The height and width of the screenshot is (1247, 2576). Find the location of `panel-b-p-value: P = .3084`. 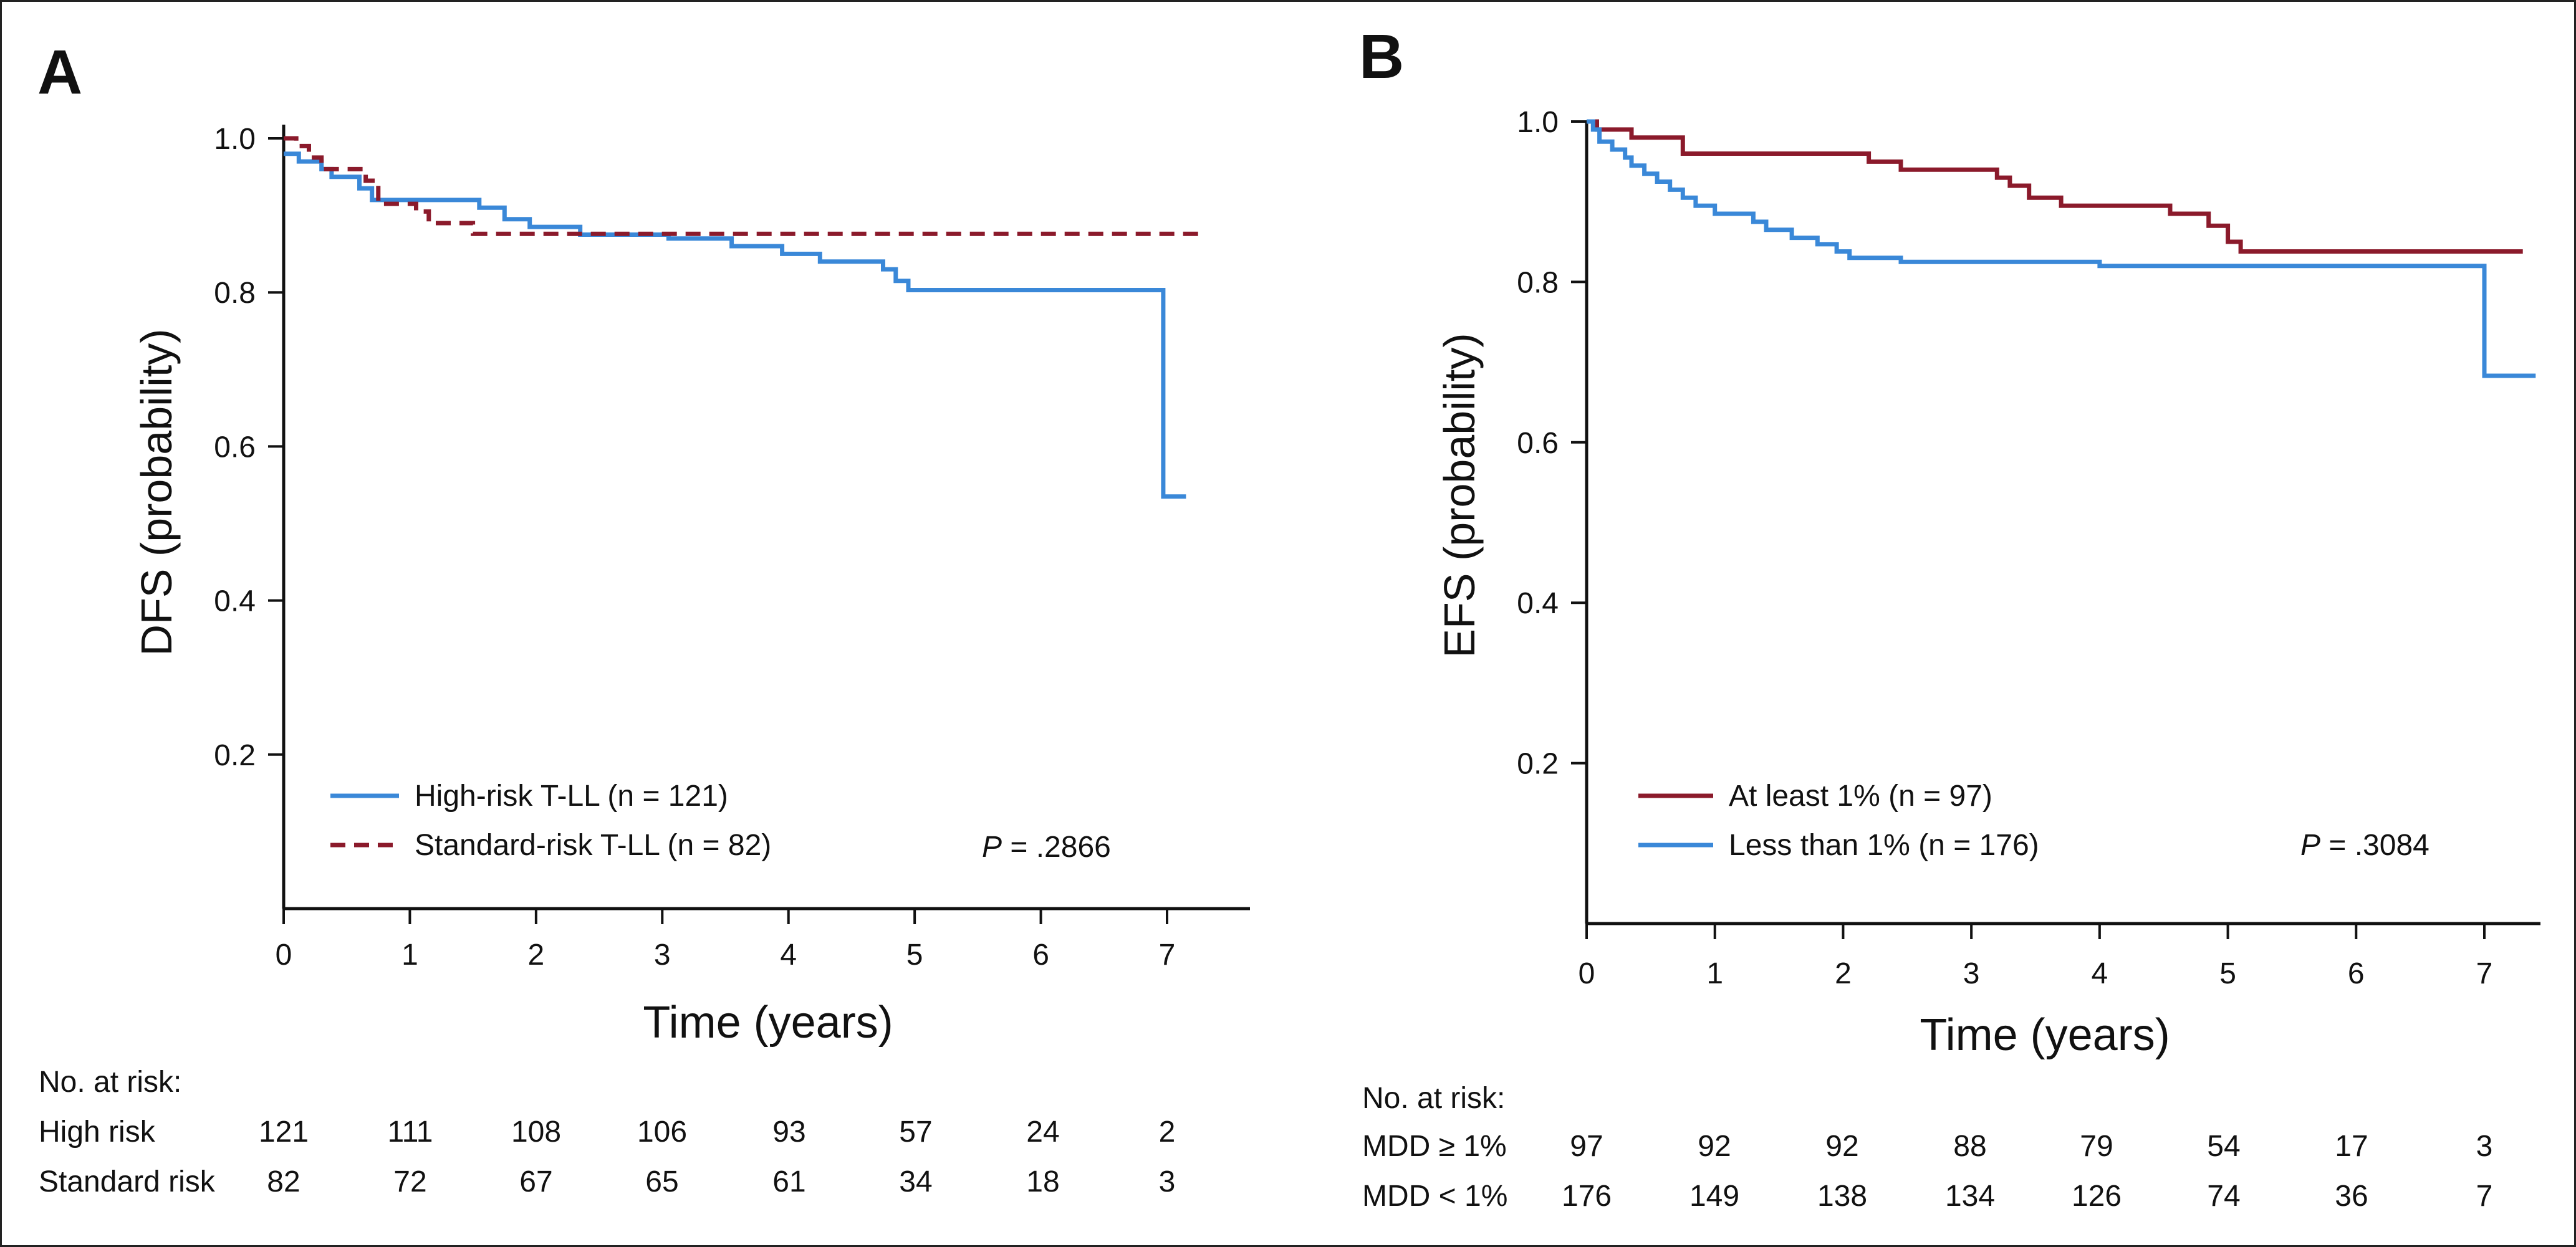

panel-b-p-value: P = .3084 is located at coordinates (2364, 845).